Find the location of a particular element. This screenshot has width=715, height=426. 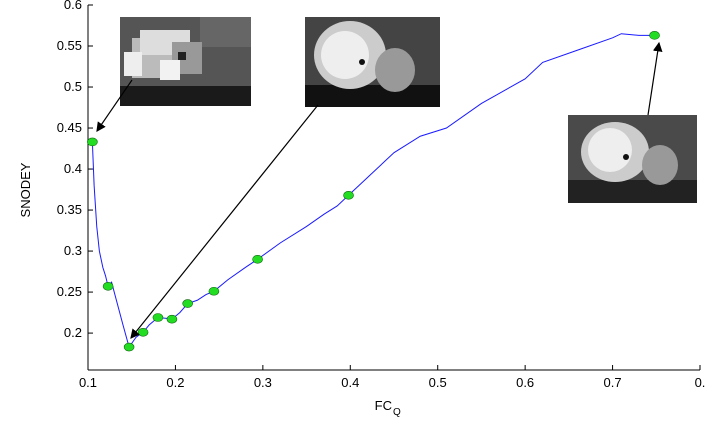

y-tick-label: 0.3 is located at coordinates (73, 250).